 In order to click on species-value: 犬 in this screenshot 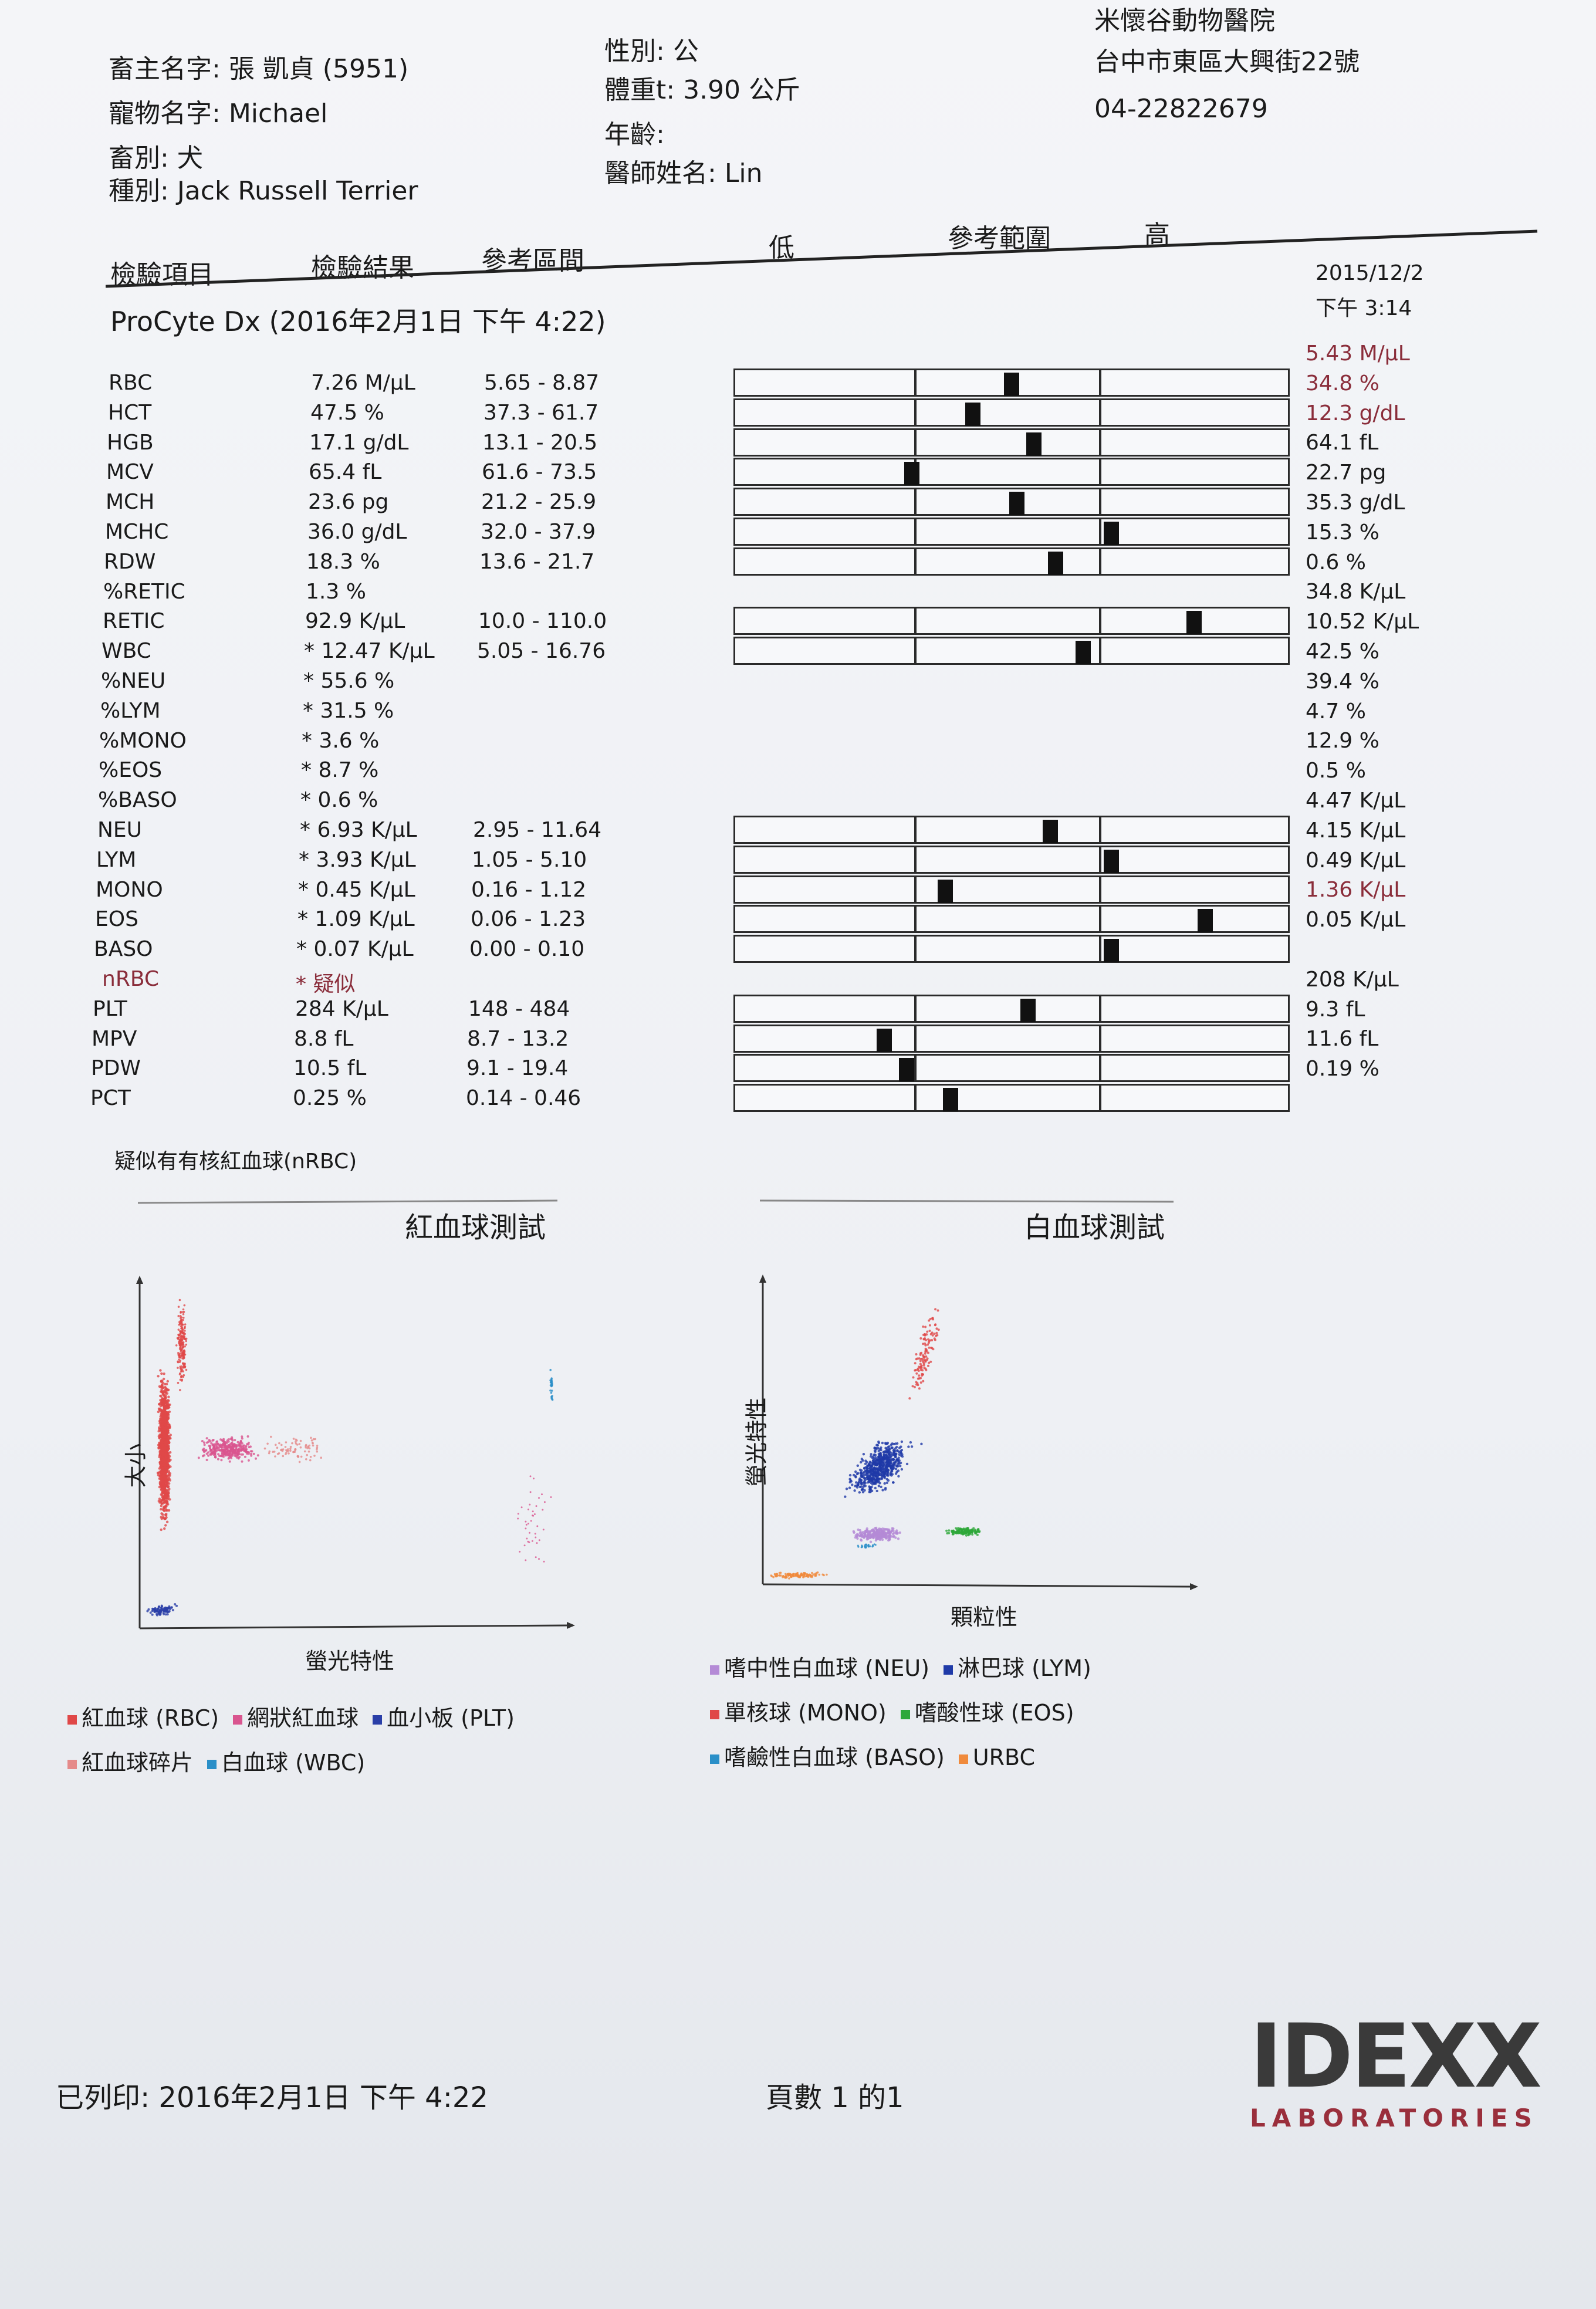, I will do `click(190, 158)`.